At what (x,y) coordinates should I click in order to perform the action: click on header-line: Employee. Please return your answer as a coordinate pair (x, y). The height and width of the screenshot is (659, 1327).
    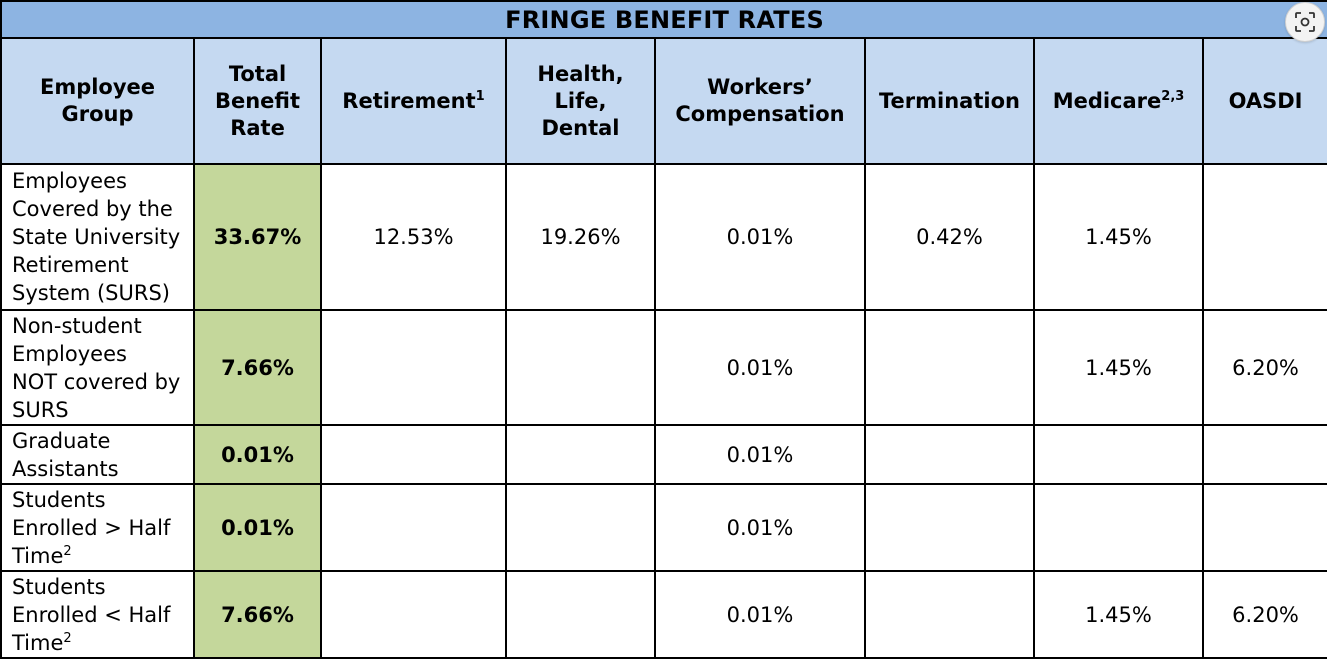
    Looking at the image, I should click on (97, 87).